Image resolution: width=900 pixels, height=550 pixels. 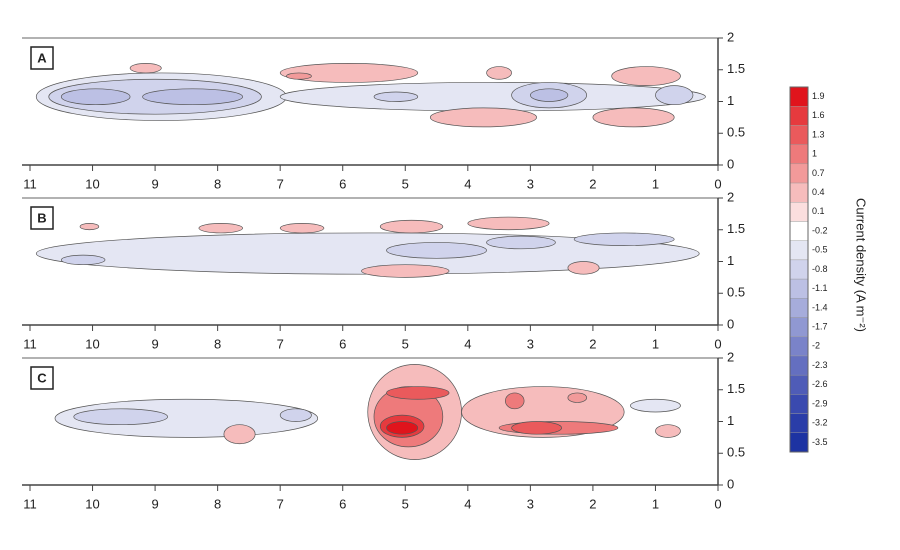 I want to click on colorbar-label: -3.2, so click(x=820, y=423).